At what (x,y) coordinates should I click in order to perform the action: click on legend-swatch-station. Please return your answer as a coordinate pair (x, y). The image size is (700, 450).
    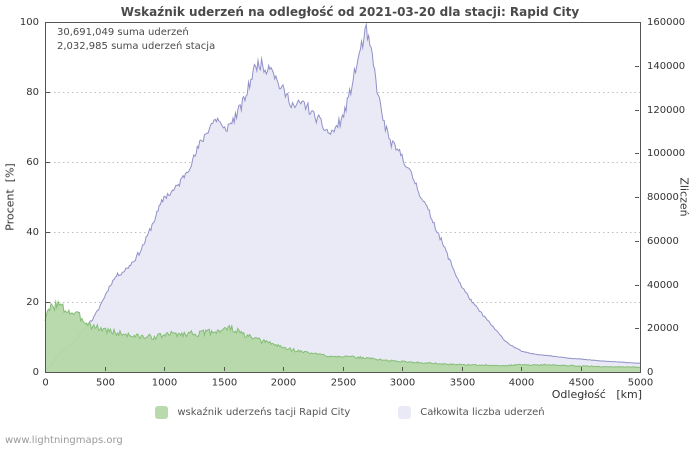
    Looking at the image, I should click on (162, 412).